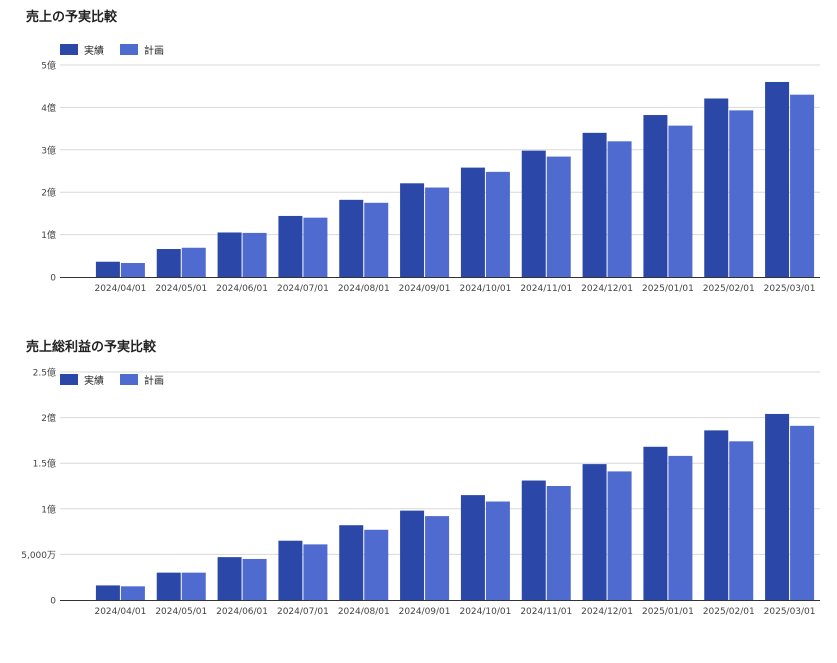 This screenshot has height=663, width=837. What do you see at coordinates (72, 17) in the screenshot?
I see `chart-title: 売上の予実比較` at bounding box center [72, 17].